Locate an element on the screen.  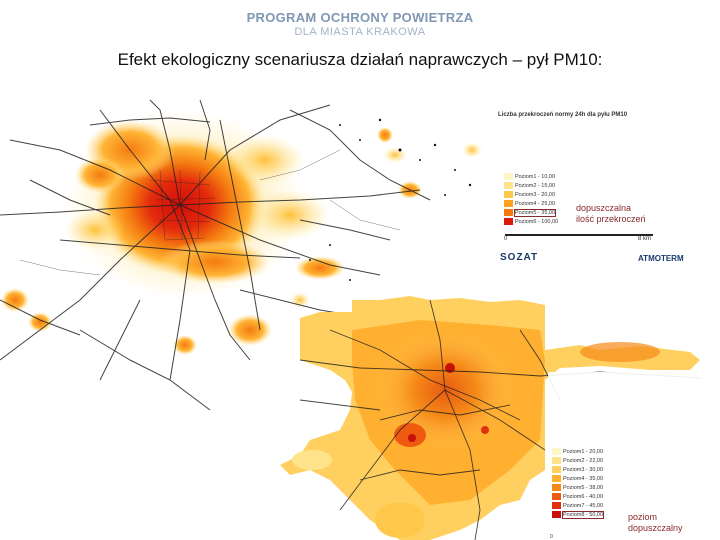
legend-class: Poziom6 - 100,00 is located at coordinates (606, 222).